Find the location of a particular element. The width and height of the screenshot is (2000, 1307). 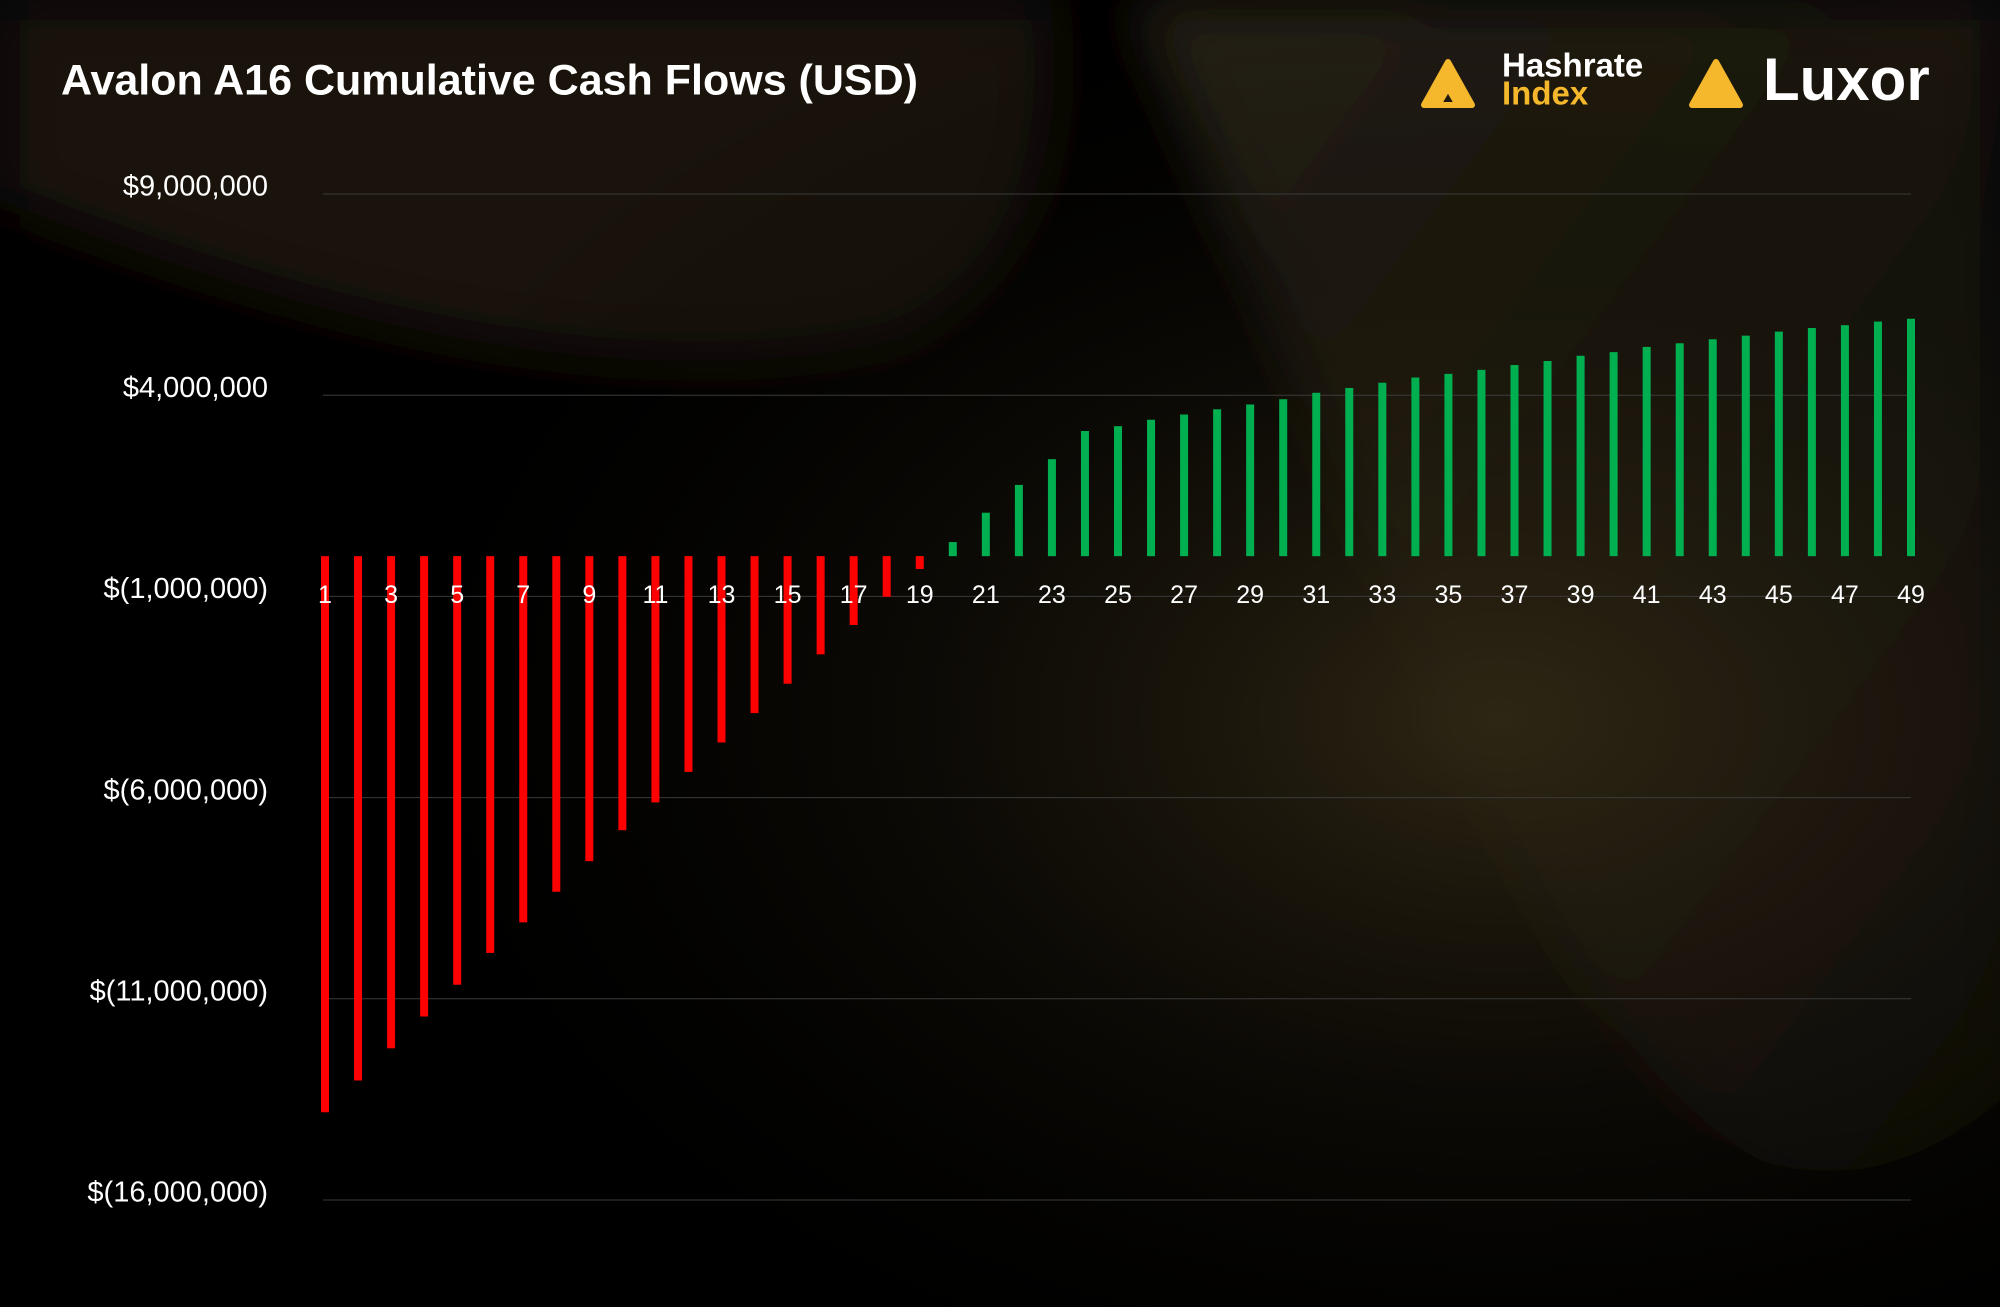

logo-luxor: Luxor is located at coordinates (1809, 79).